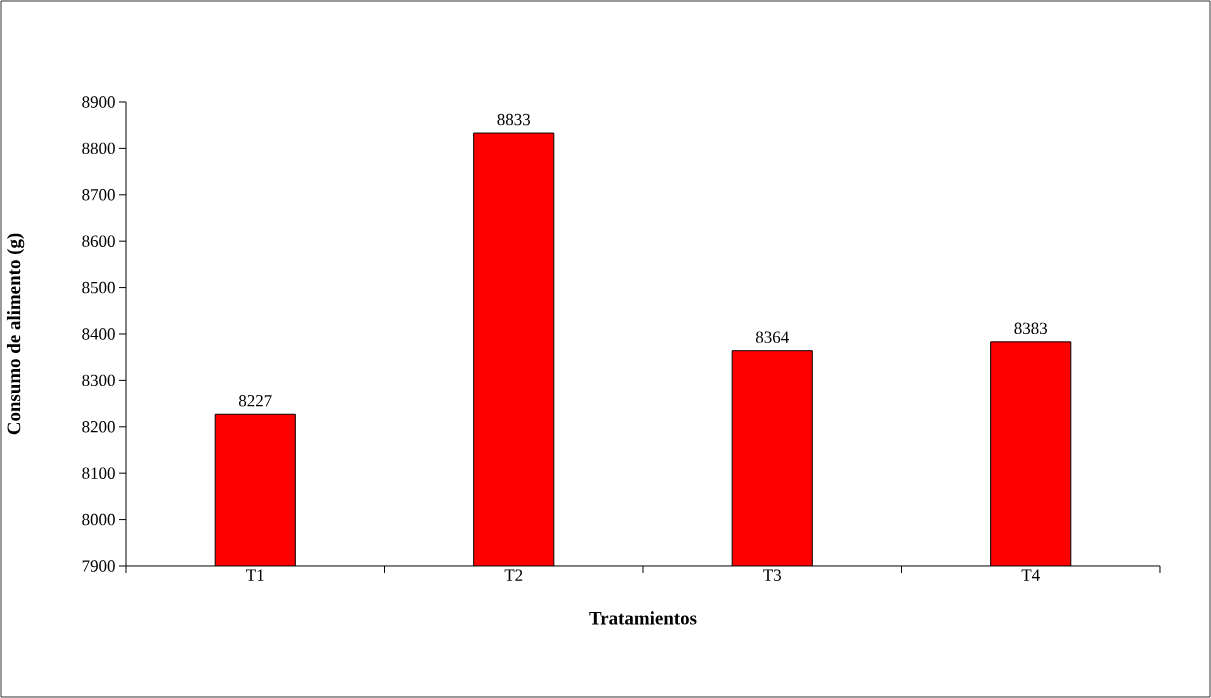 This screenshot has width=1211, height=698. What do you see at coordinates (15, 334) in the screenshot?
I see `y-axis-title: Consumo de alimento (g)` at bounding box center [15, 334].